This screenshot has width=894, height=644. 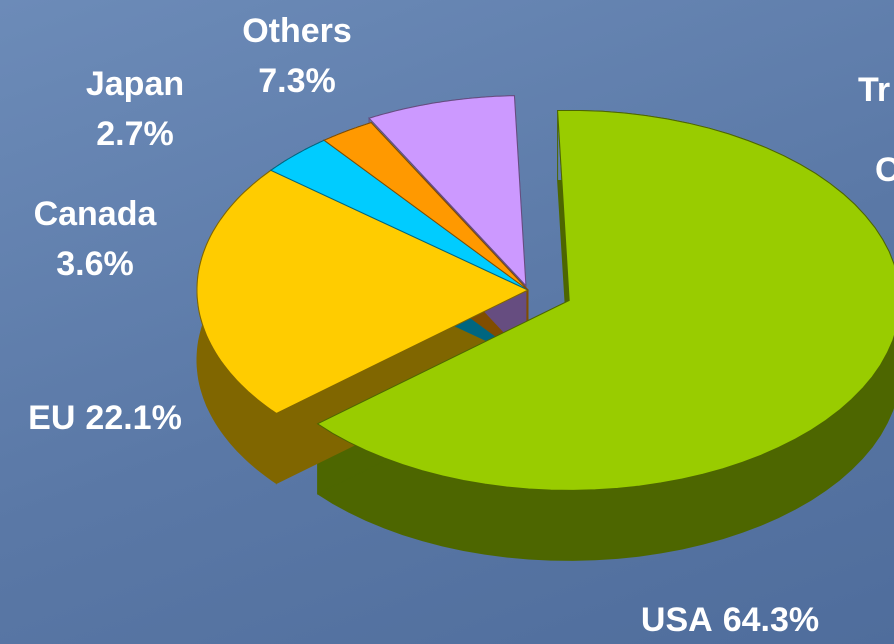 What do you see at coordinates (677, 620) in the screenshot?
I see `category-label: USA` at bounding box center [677, 620].